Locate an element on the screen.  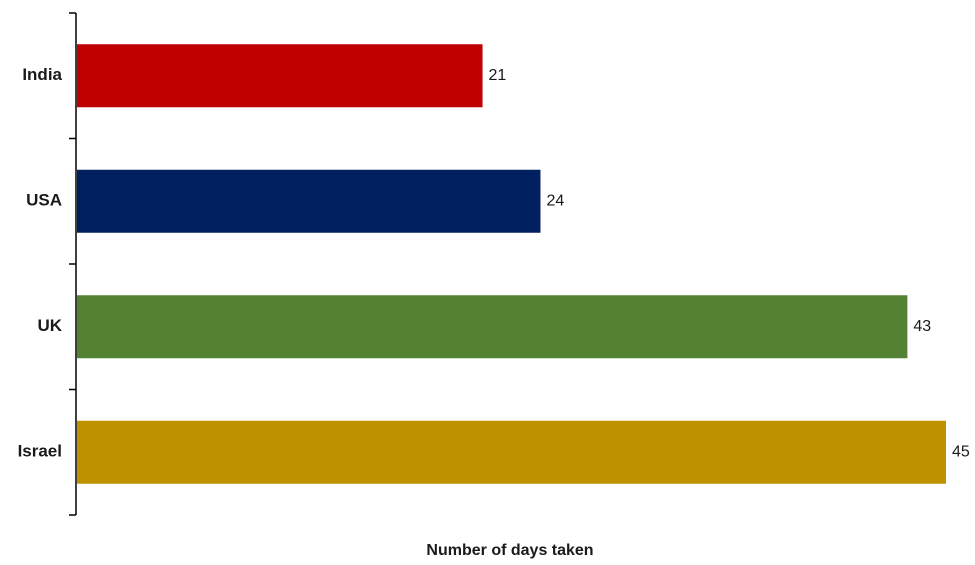
category-label-israel: Israel is located at coordinates (40, 451).